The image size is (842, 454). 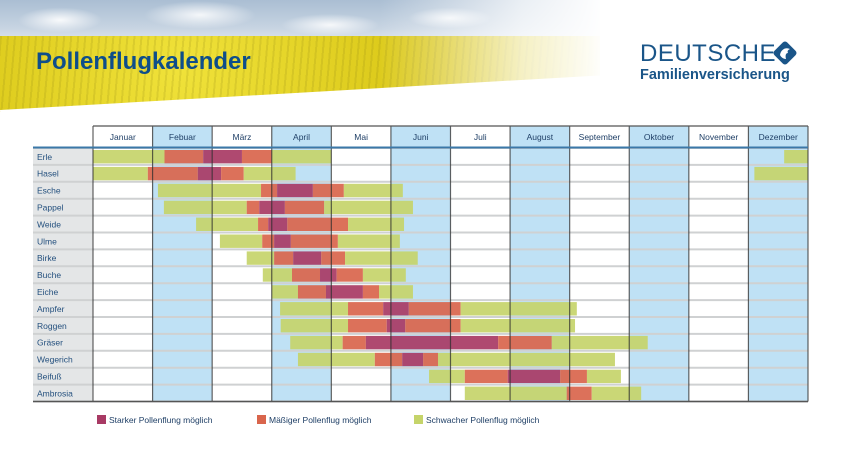 What do you see at coordinates (161, 420) in the screenshot?
I see `legend-label: Starker Pollenflung möglich` at bounding box center [161, 420].